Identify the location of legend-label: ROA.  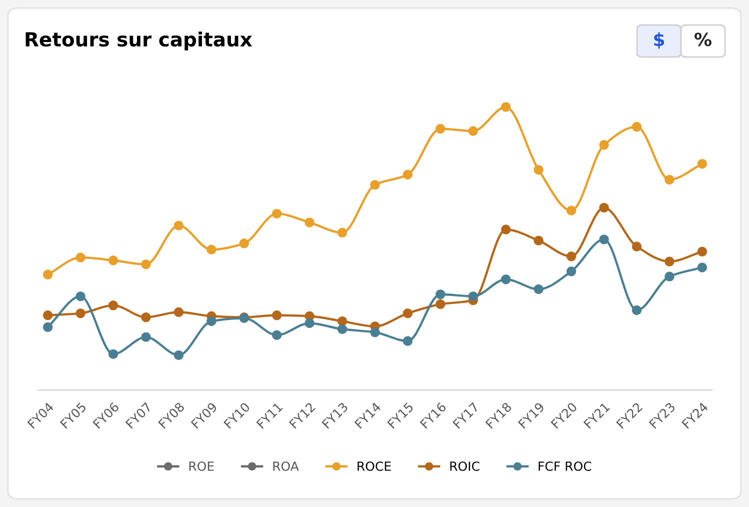
(286, 466).